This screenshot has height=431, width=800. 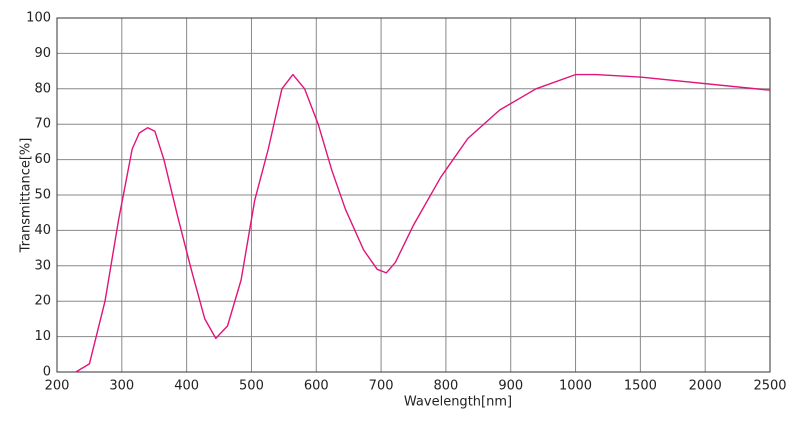 I want to click on x-tick-label: 600, so click(x=316, y=386).